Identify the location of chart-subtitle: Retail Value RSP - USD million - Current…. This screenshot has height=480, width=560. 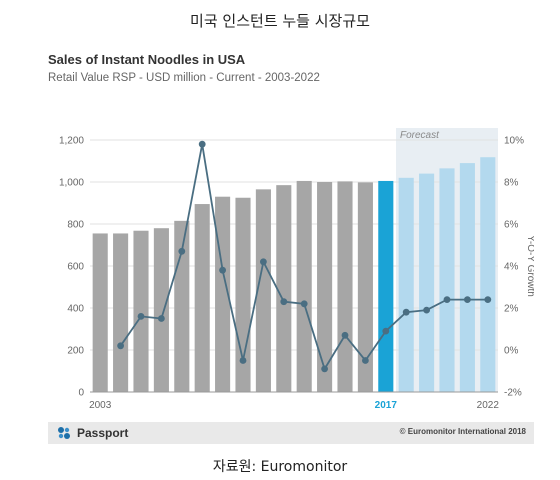
(184, 78).